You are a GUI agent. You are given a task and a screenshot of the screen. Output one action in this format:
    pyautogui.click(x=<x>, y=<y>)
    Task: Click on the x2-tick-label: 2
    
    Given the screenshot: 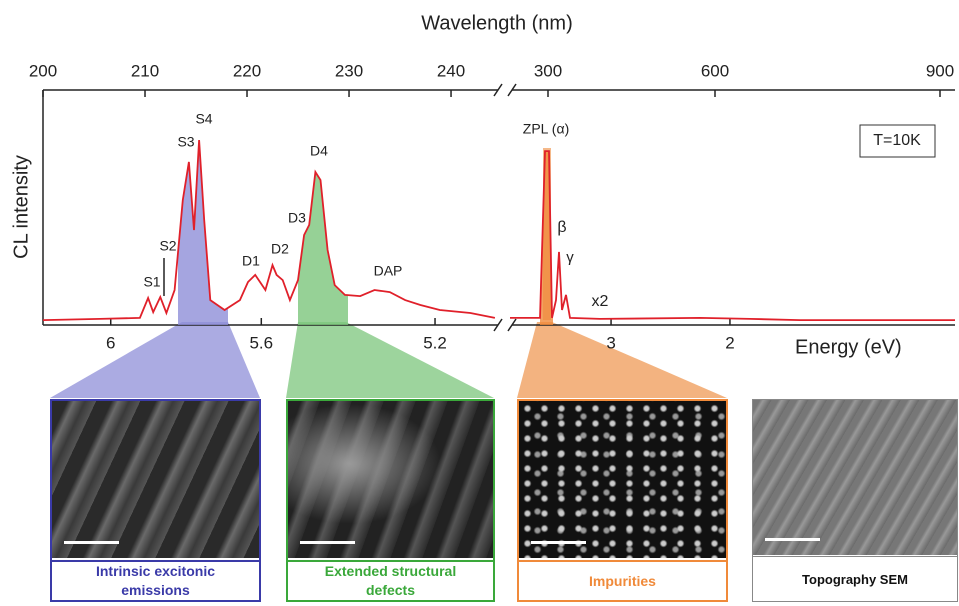 What is the action you would take?
    pyautogui.click(x=729, y=342)
    